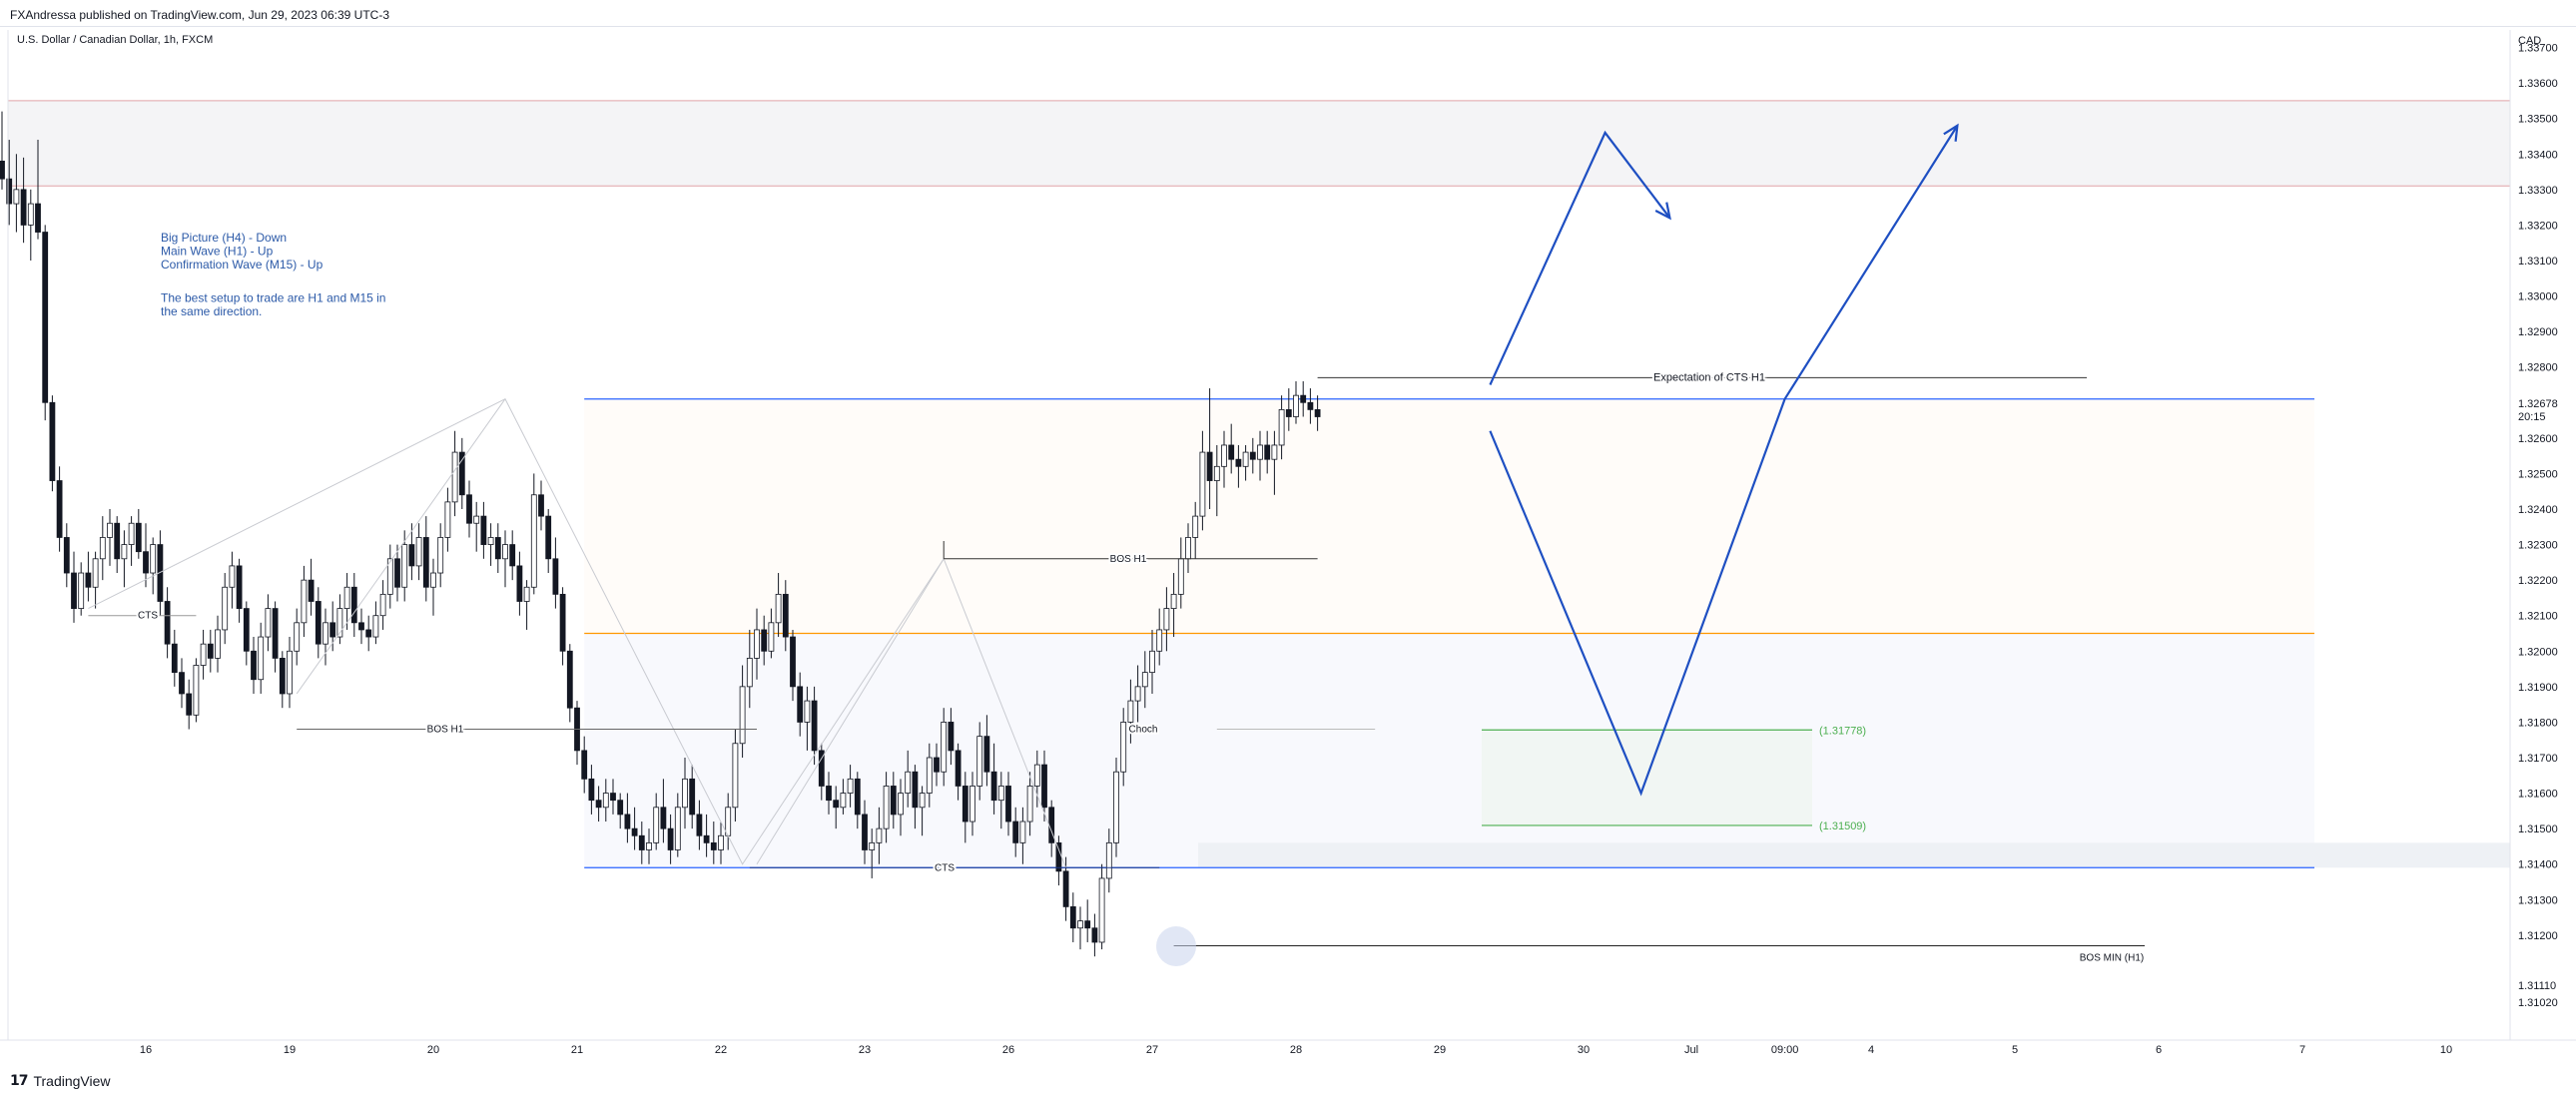 This screenshot has height=1097, width=2576. Describe the element at coordinates (2538, 191) in the screenshot. I see `price-tick-label: 1.33300` at that location.